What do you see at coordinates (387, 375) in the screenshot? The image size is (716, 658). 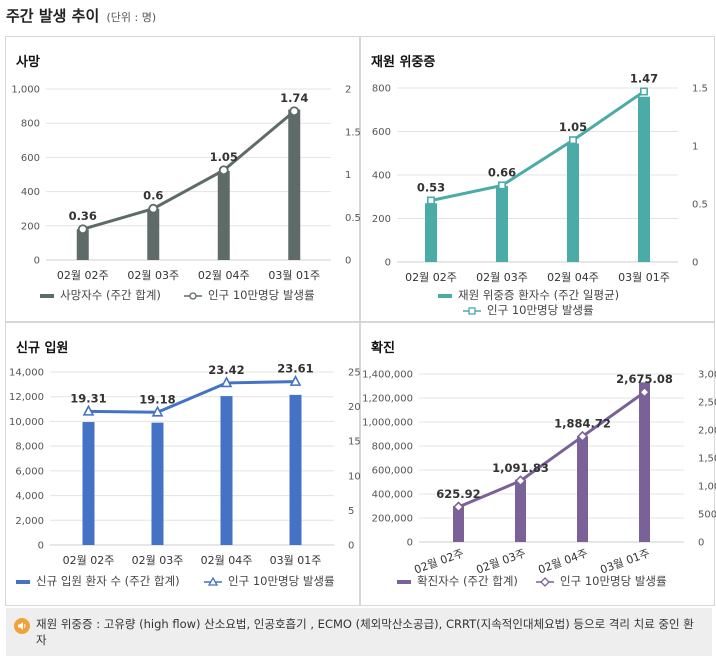 I see `left-axis-tick: 1,400,000` at bounding box center [387, 375].